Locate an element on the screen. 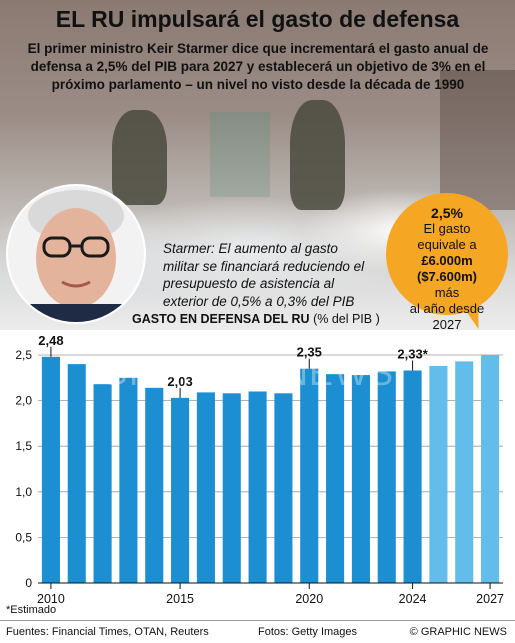 This screenshot has width=515, height=643. y-tick-label: 0,5 is located at coordinates (23, 537).